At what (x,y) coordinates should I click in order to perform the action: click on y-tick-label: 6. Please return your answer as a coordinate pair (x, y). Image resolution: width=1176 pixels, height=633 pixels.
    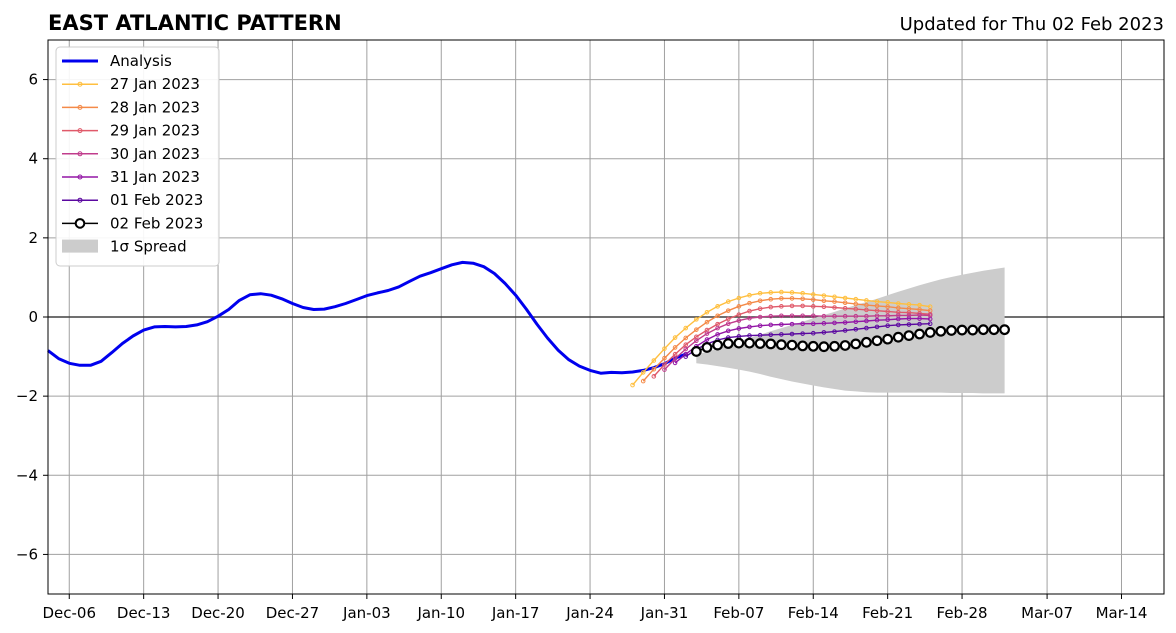
    Looking at the image, I should click on (33, 80).